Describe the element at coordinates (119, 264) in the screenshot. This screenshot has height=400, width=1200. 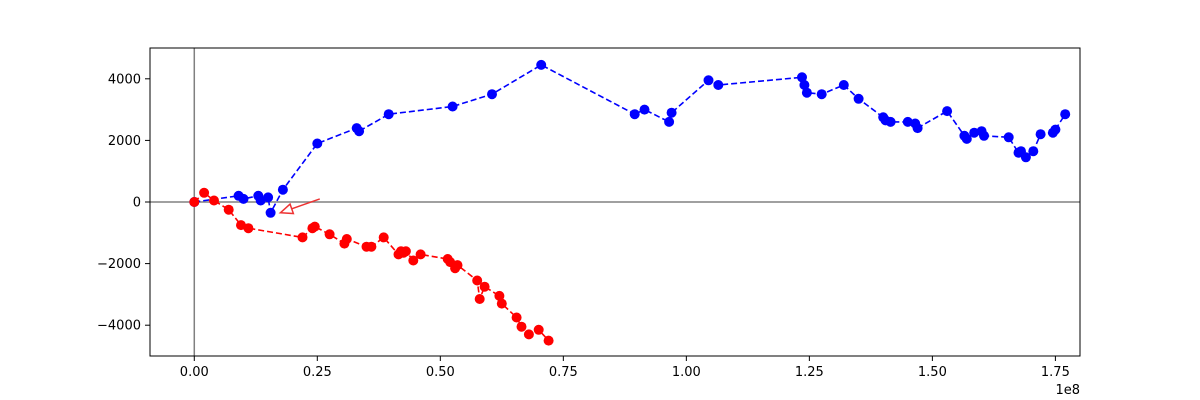
I see `y-tick-label: −2000` at that location.